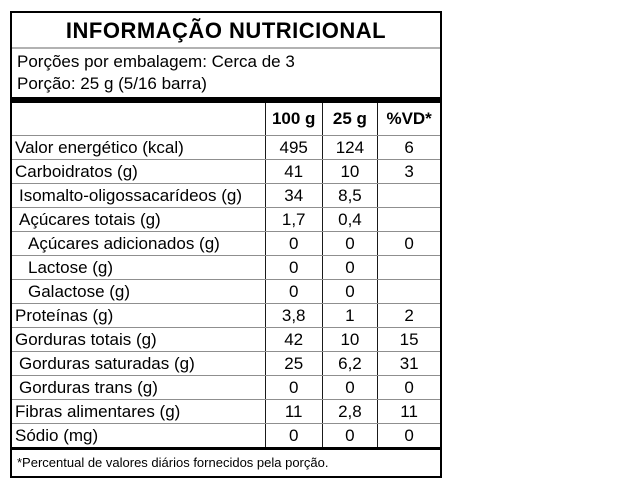 Image resolution: width=620 pixels, height=482 pixels. What do you see at coordinates (226, 172) in the screenshot?
I see `nutrient-row-carbs: Carboidratos (g) 41 10 3` at bounding box center [226, 172].